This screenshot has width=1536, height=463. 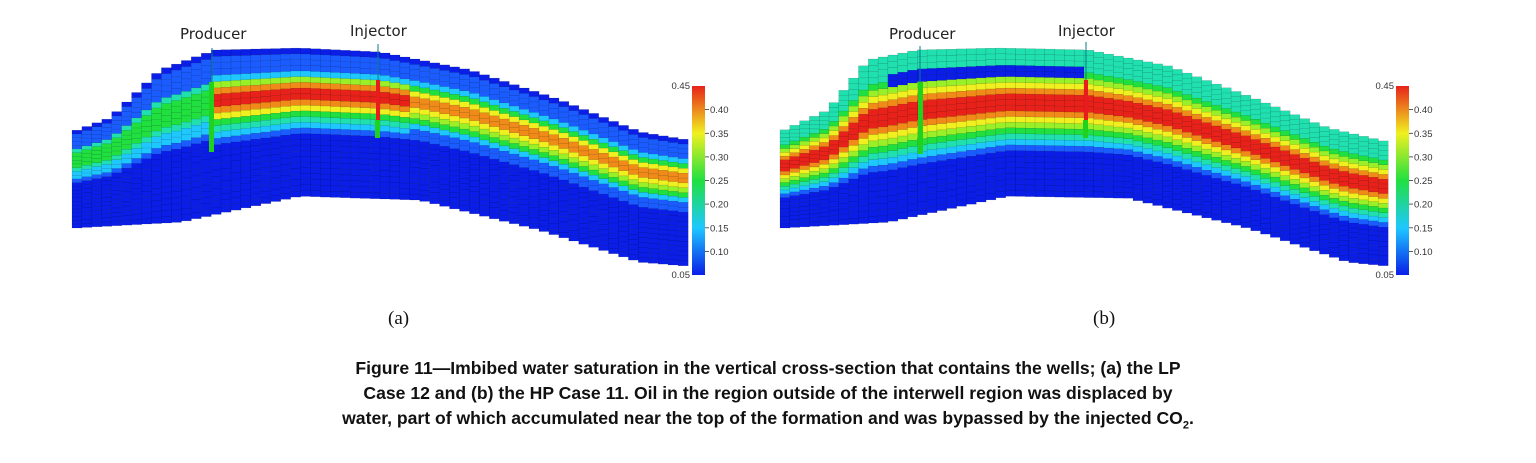 What do you see at coordinates (719, 110) in the screenshot?
I see `colorbar-tick-label: 0.40` at bounding box center [719, 110].